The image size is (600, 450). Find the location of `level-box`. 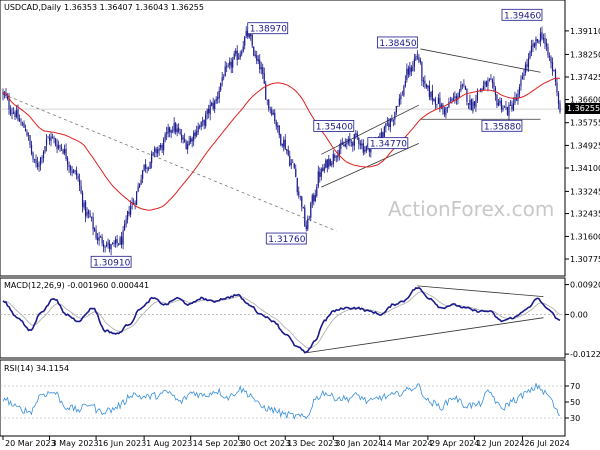

level-box is located at coordinates (334, 126).